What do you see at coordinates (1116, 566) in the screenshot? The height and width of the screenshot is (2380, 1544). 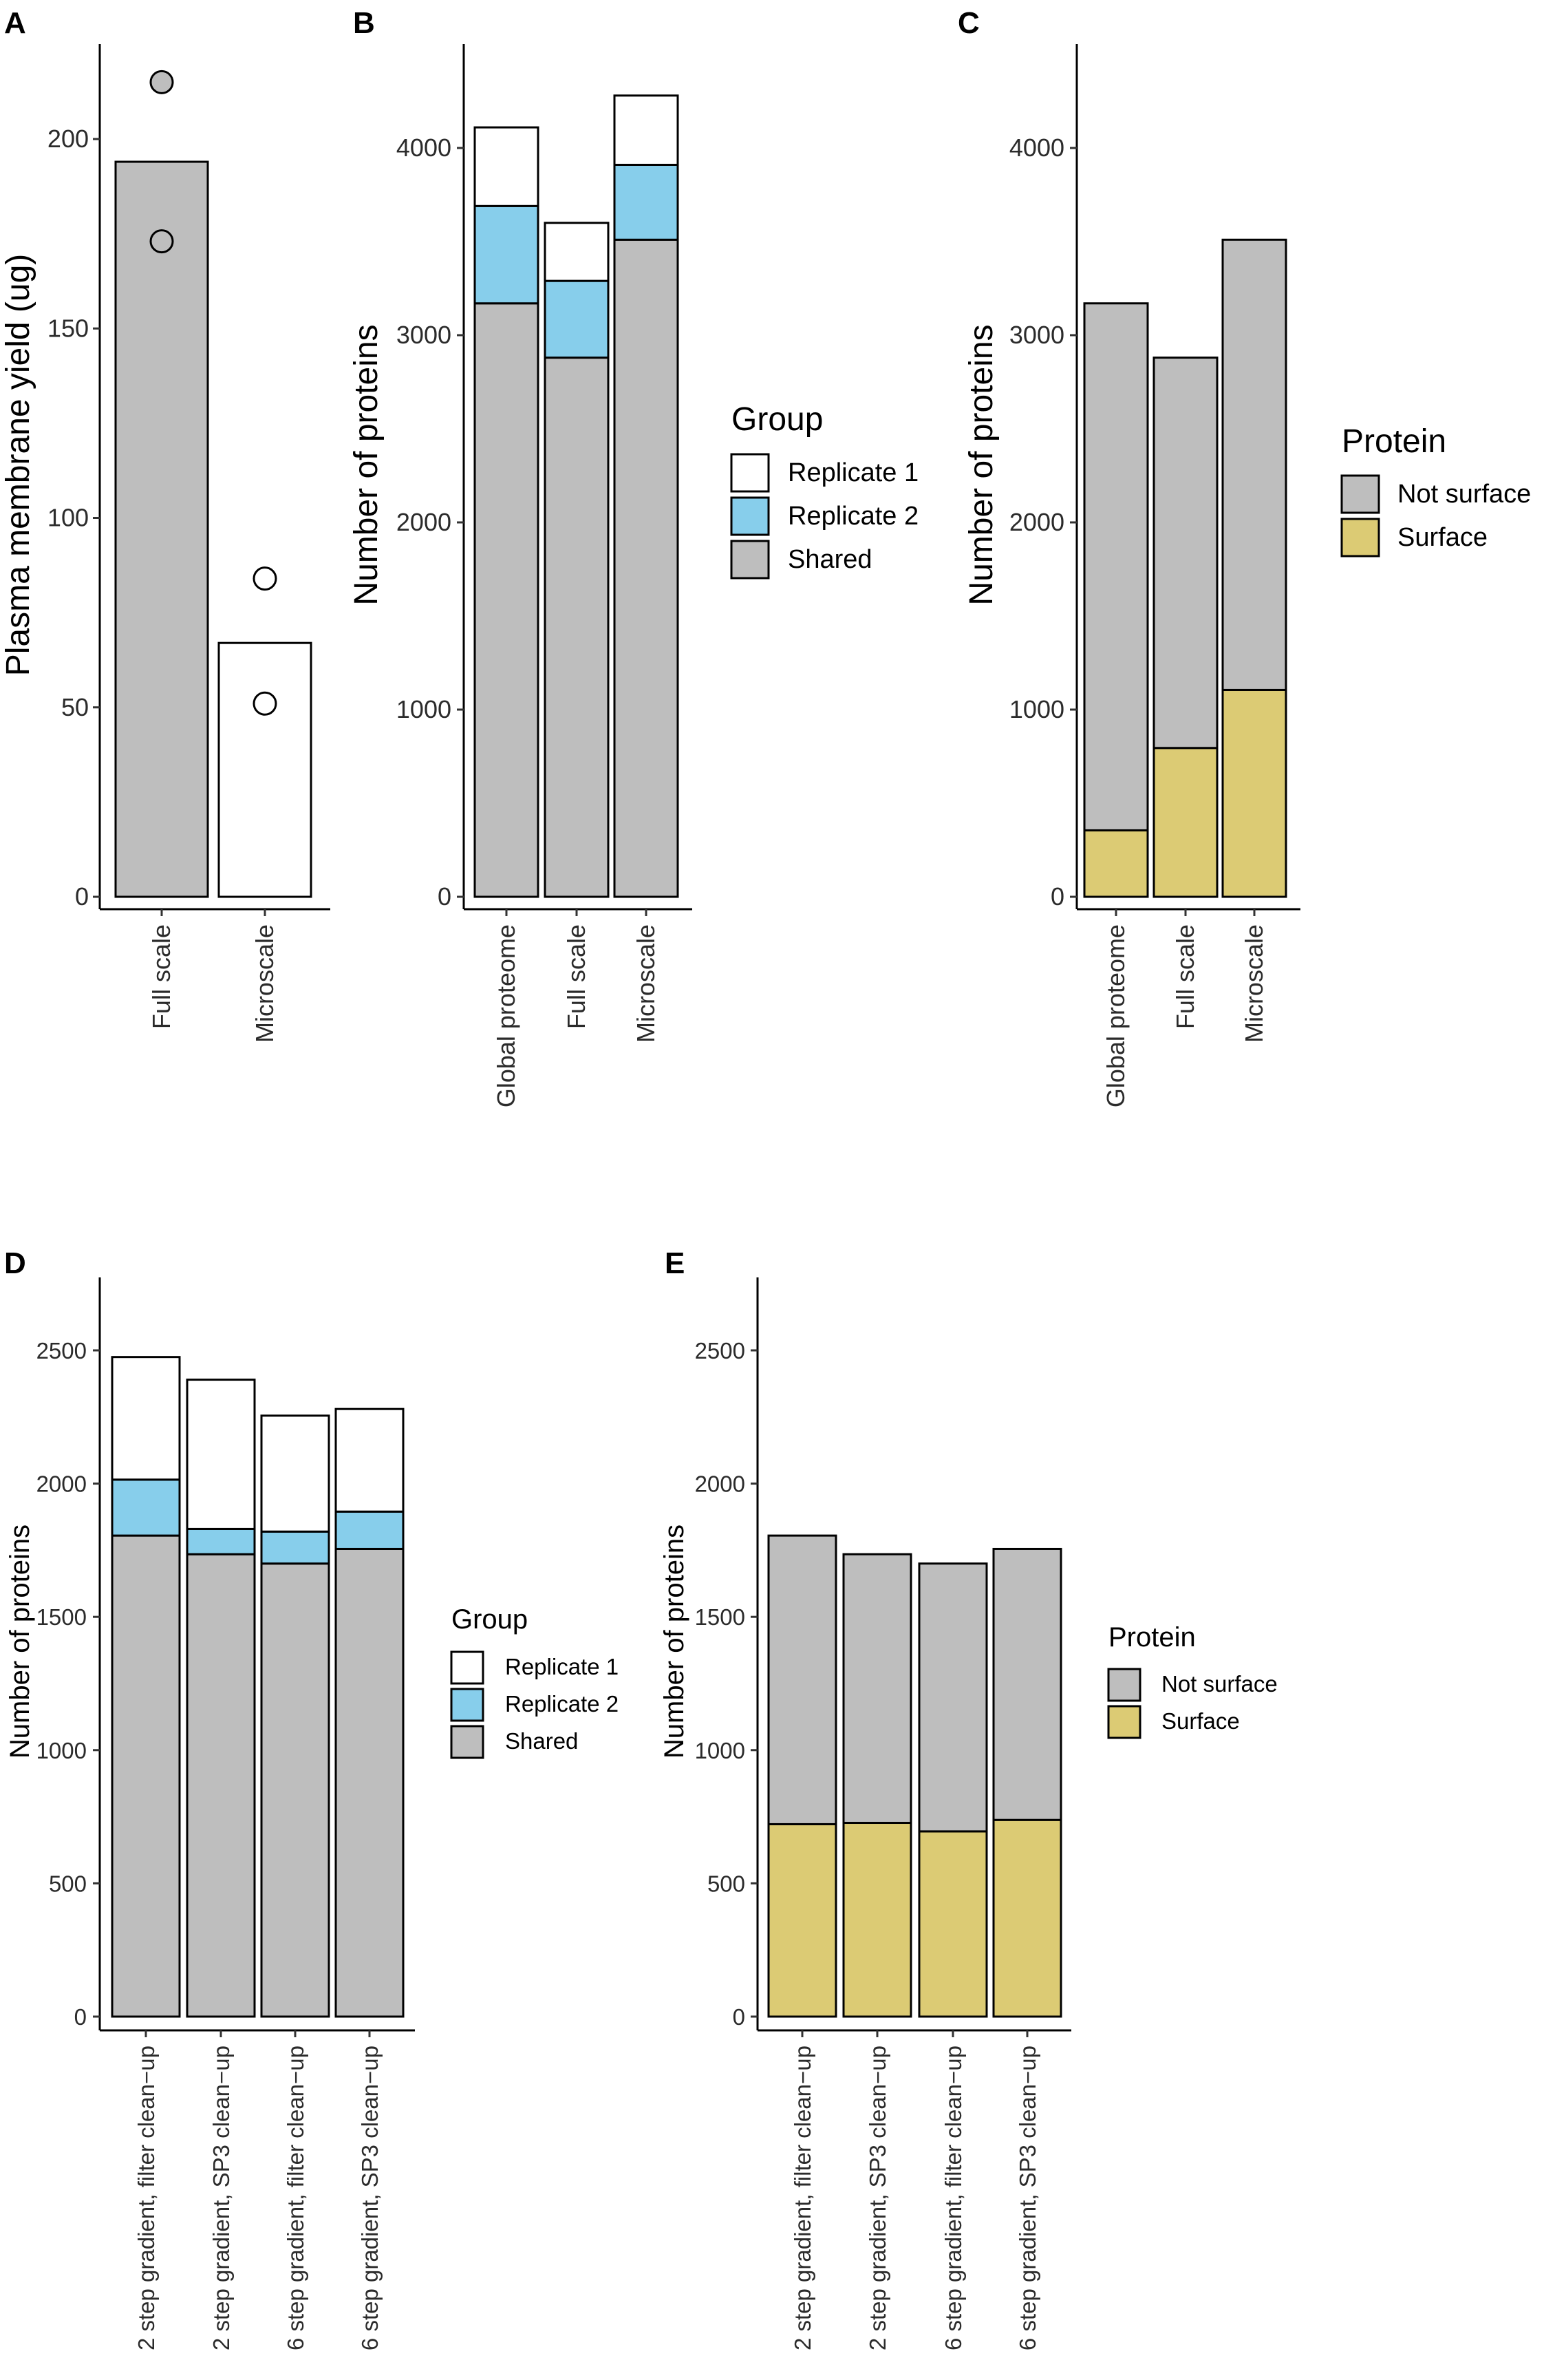 I see `panel-c-bar-global-proteome-not-surface` at bounding box center [1116, 566].